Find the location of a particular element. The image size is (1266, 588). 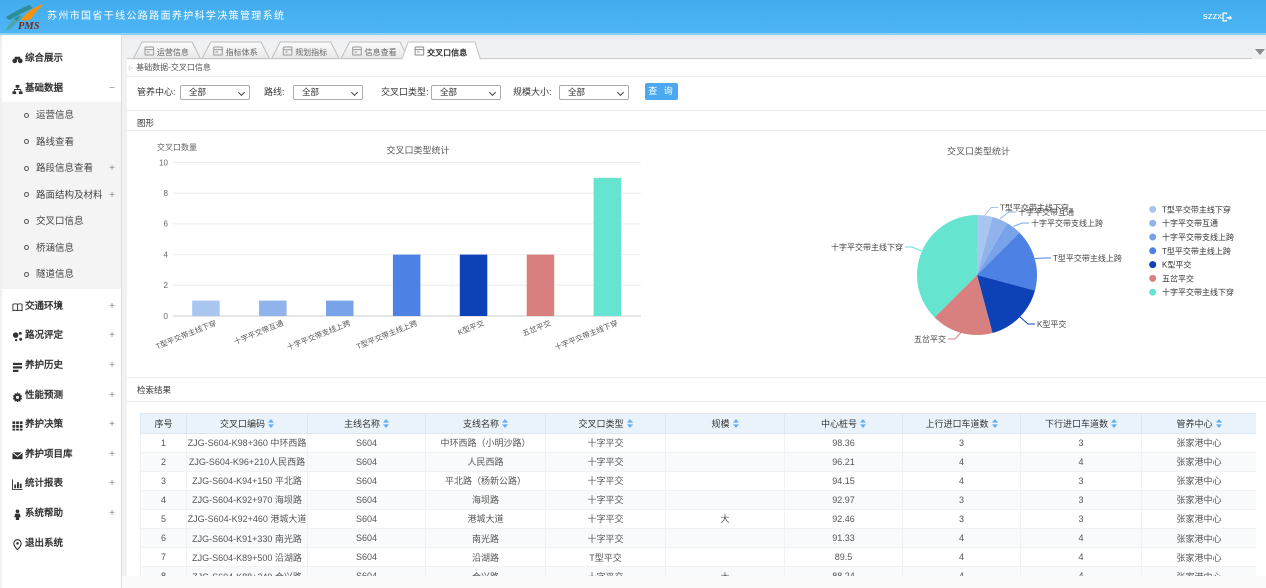

svg-text: PMS is located at coordinates (29, 26).